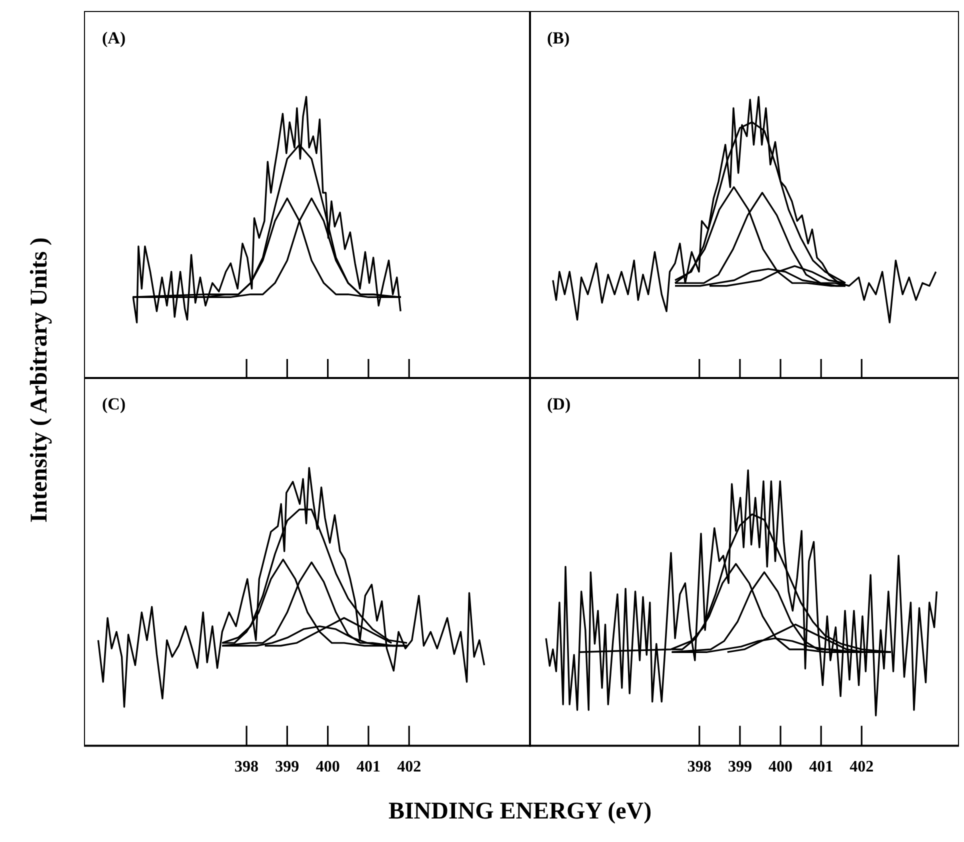 This screenshot has height=842, width=964. What do you see at coordinates (40, 380) in the screenshot?
I see `y-axis-title: Intensity ( Arbitrary Units )` at bounding box center [40, 380].